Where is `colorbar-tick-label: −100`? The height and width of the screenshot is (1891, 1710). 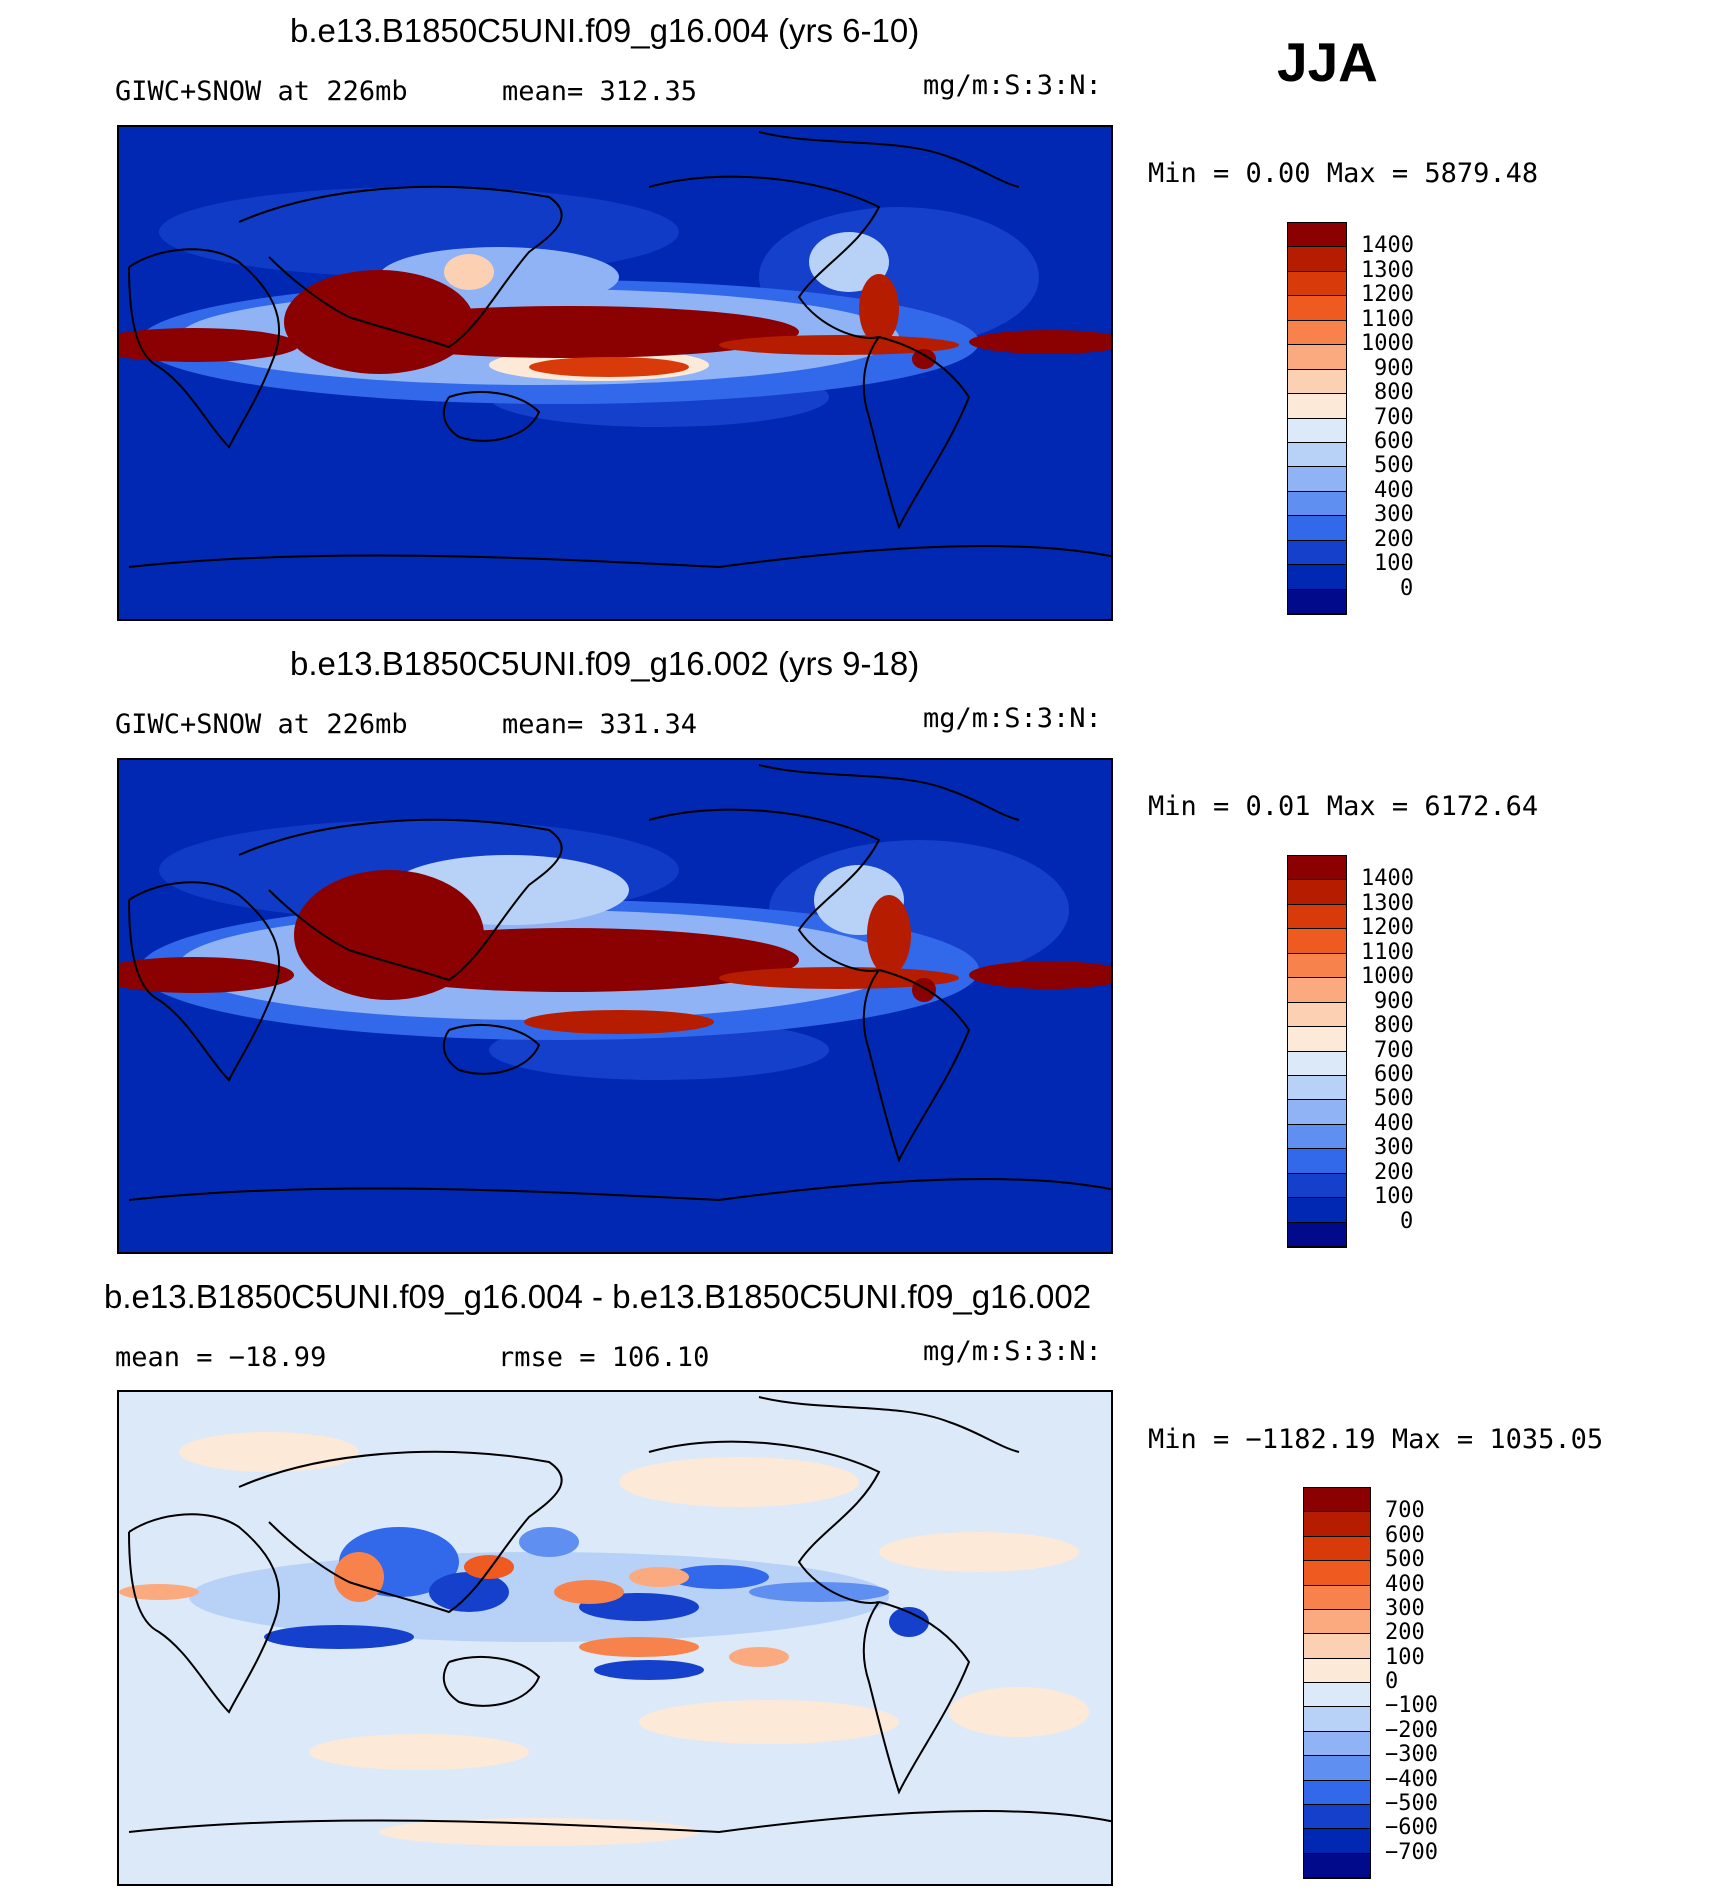
colorbar-tick-label: −100 is located at coordinates (1411, 1706).